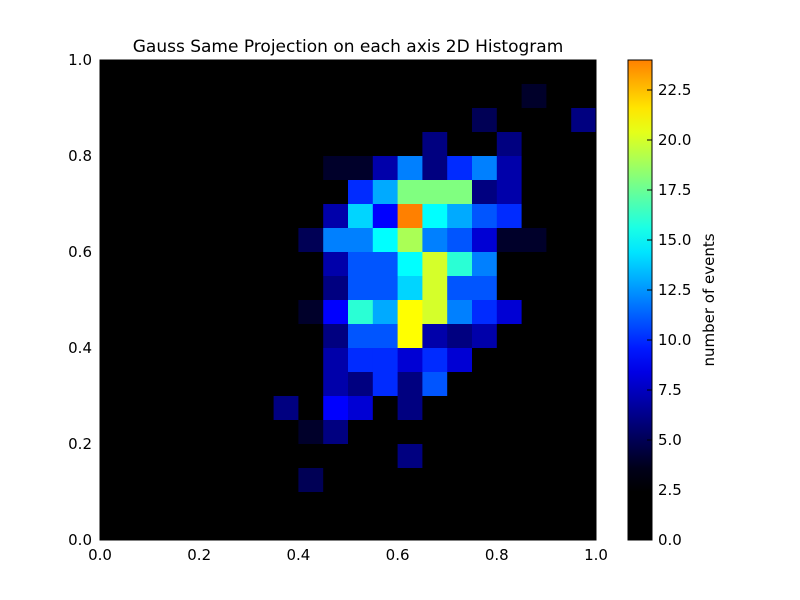 The image size is (800, 600). What do you see at coordinates (670, 490) in the screenshot?
I see `colorbar-tick-label: 2.5` at bounding box center [670, 490].